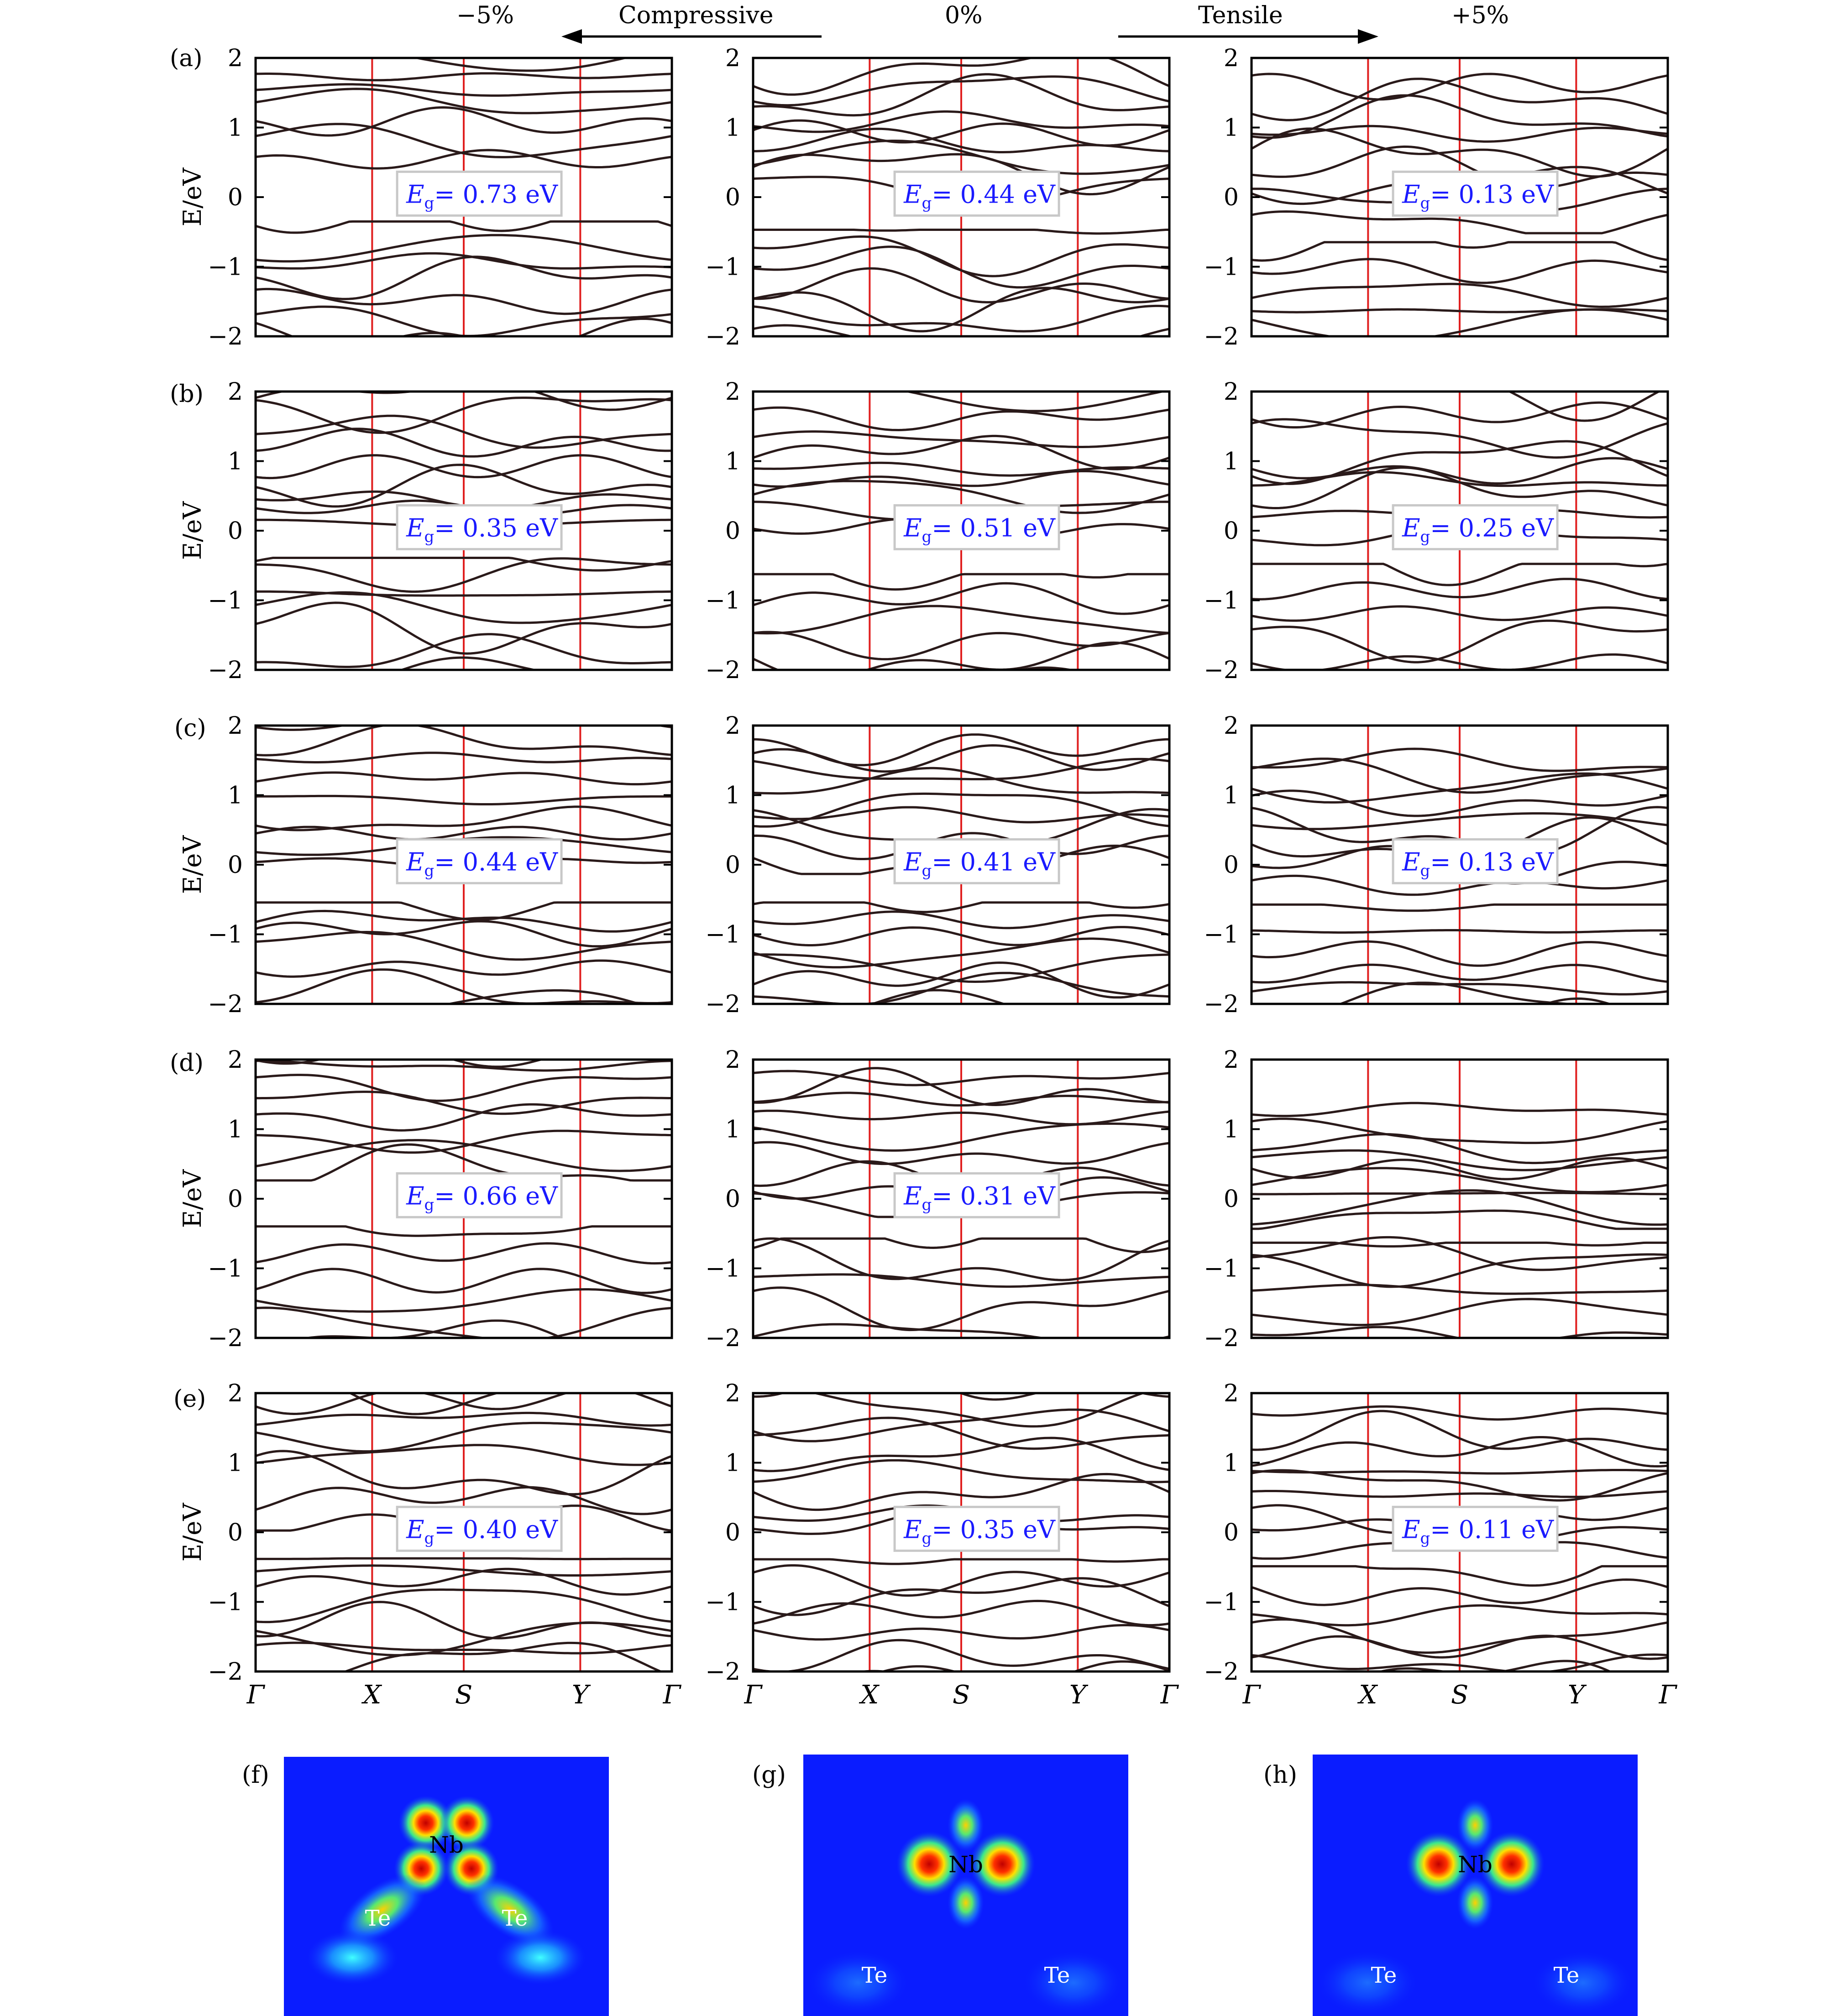 The image size is (1833, 2016). I want to click on nb-atom-label: Nb, so click(1475, 1865).